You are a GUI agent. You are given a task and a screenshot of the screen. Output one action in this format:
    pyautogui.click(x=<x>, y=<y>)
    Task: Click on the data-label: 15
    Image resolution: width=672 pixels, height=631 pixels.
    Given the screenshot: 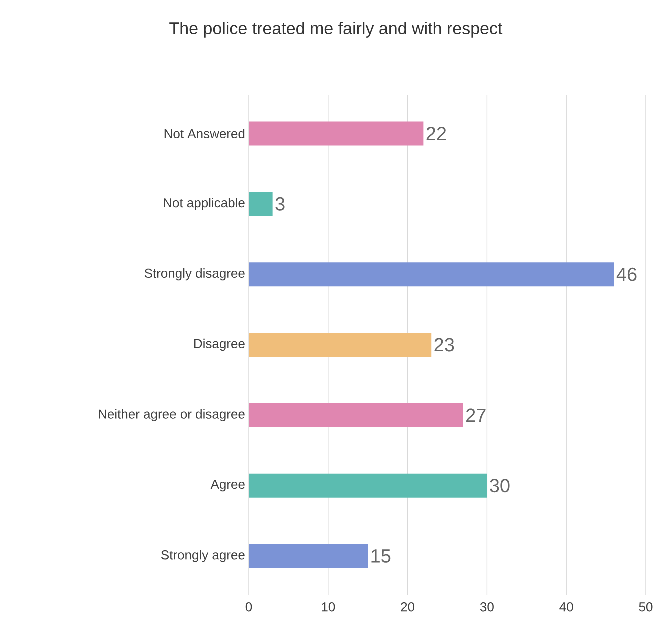 What is the action you would take?
    pyautogui.click(x=381, y=556)
    